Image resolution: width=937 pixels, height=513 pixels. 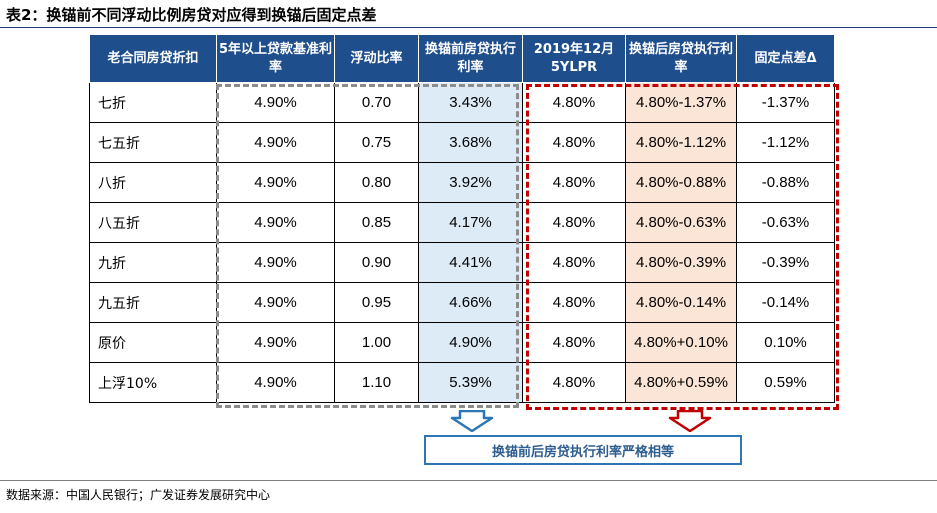 What do you see at coordinates (785, 382) in the screenshot?
I see `spread-cell: 0.59%` at bounding box center [785, 382].